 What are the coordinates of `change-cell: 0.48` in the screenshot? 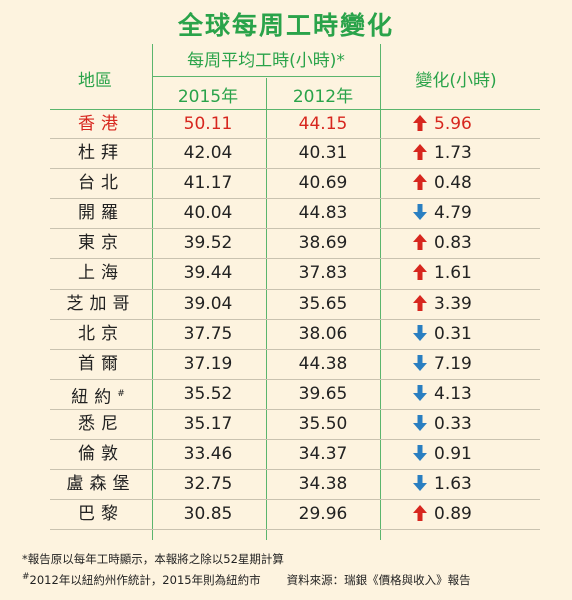 It's located at (463, 183).